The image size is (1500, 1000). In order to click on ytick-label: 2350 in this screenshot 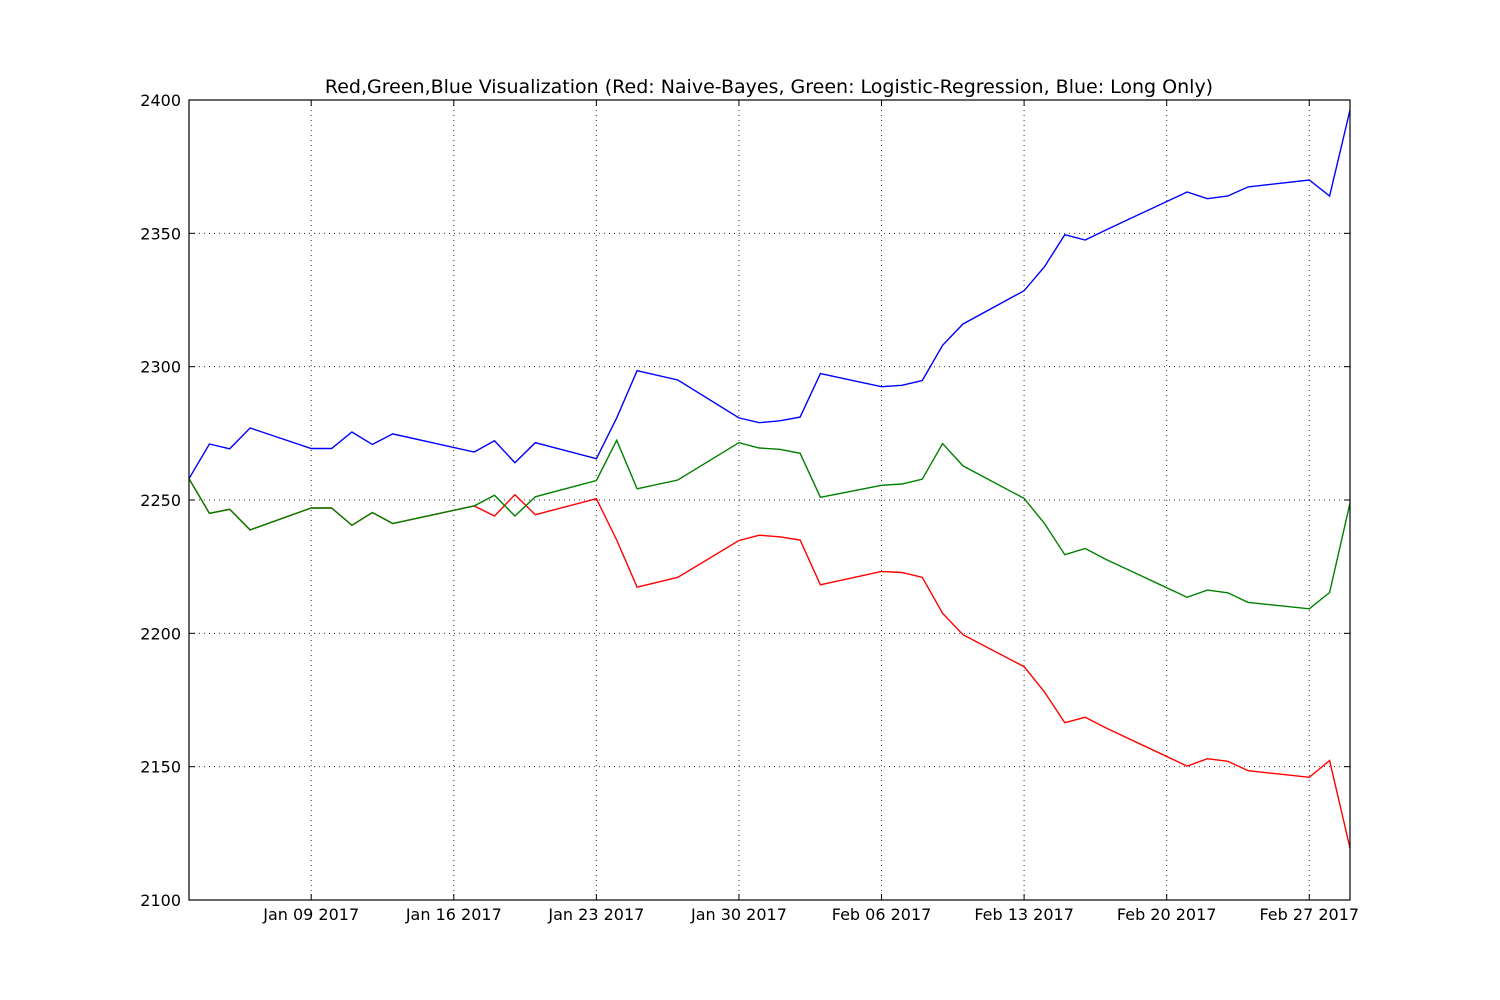, I will do `click(160, 233)`.